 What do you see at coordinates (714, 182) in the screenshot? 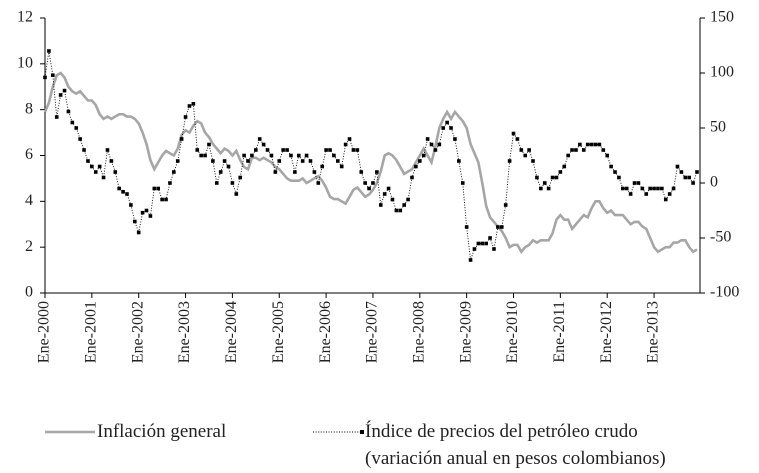
I see `y2-tick-label: 0` at bounding box center [714, 182].